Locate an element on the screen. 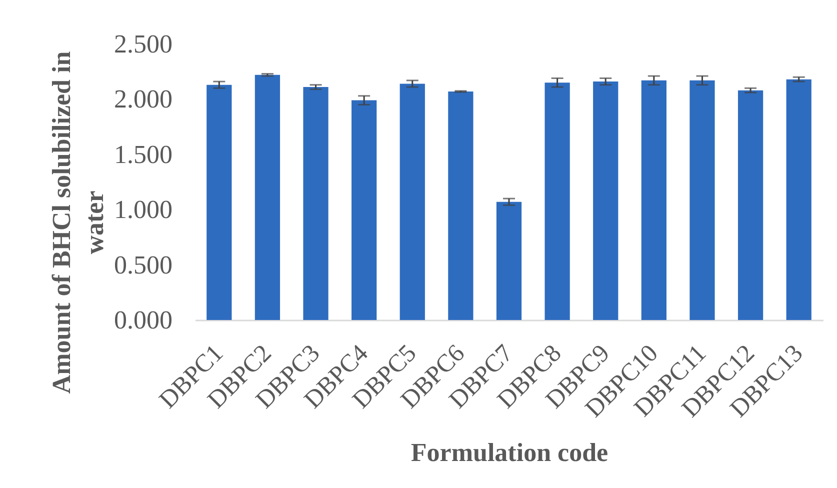  y-tick-label: 0.000 is located at coordinates (143, 320).